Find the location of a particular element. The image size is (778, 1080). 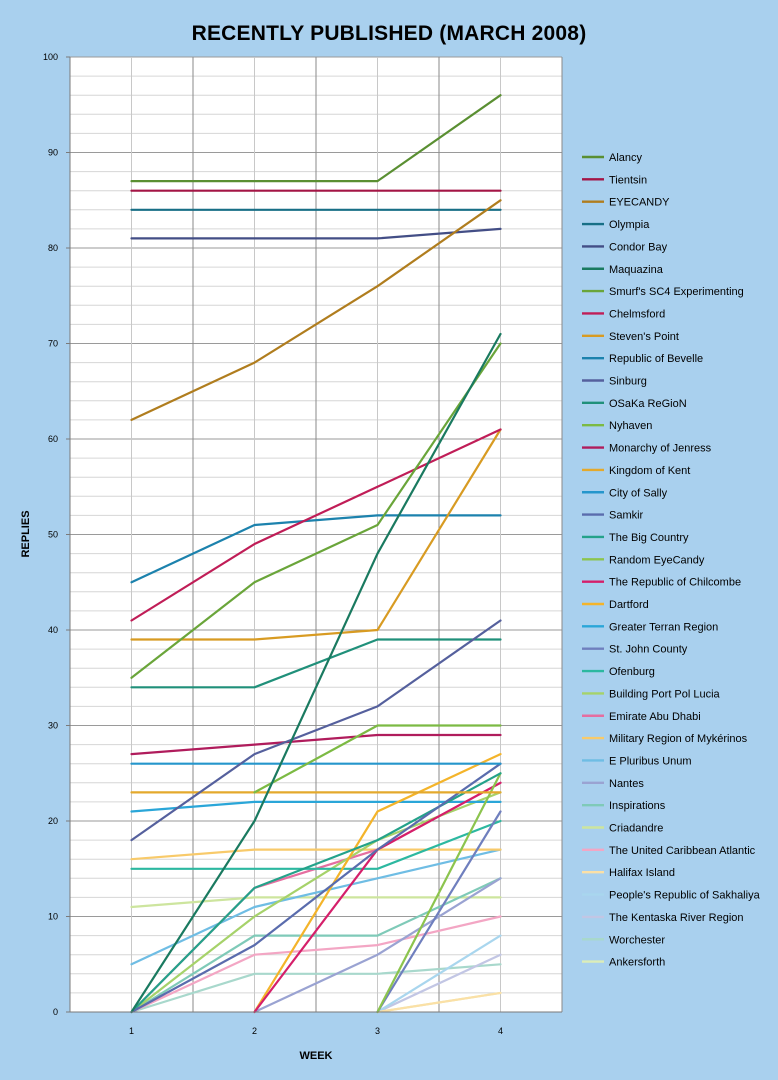

y-tick-label: 10 is located at coordinates (53, 917).